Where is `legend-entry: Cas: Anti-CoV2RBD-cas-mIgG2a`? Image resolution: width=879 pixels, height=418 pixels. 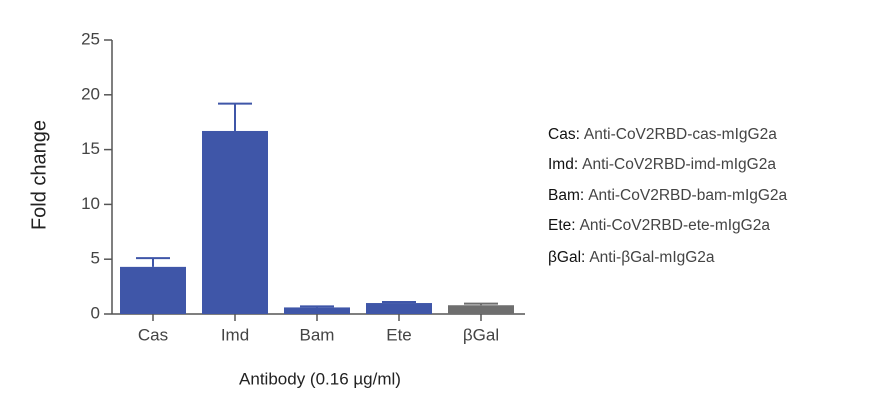
legend-entry: Cas: Anti-CoV2RBD-cas-mIgG2a is located at coordinates (662, 134).